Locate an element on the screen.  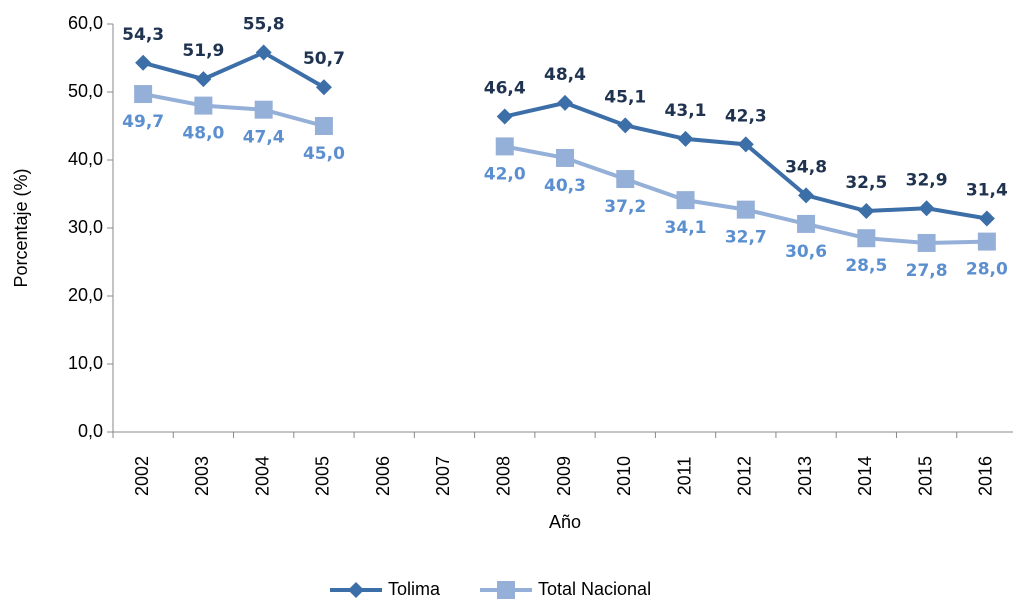
y-axis-label: Porcentaje (%) is located at coordinates (21, 227).